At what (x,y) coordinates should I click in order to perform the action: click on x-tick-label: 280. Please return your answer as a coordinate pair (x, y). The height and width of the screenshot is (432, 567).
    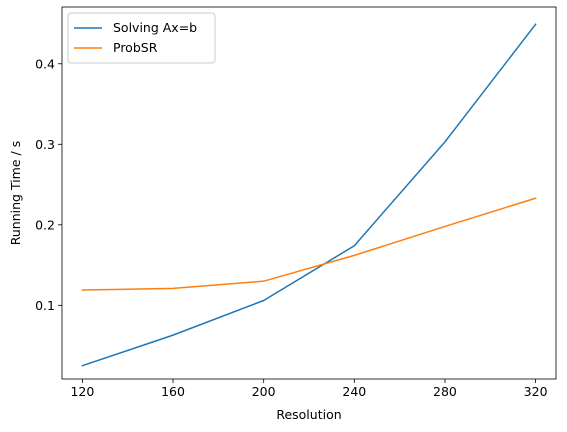
    Looking at the image, I should click on (445, 391).